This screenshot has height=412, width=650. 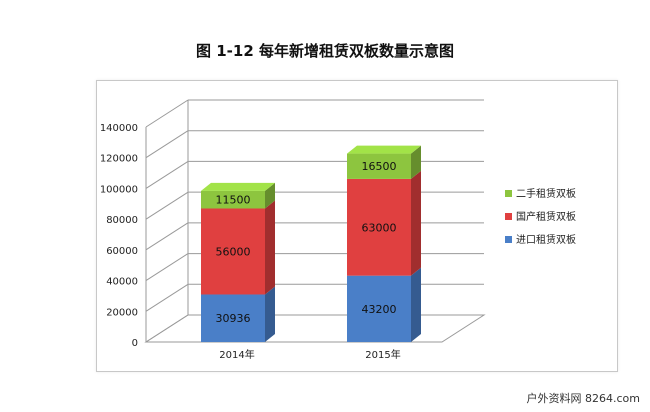 What do you see at coordinates (135, 343) in the screenshot?
I see `y-tick-label: 0` at bounding box center [135, 343].